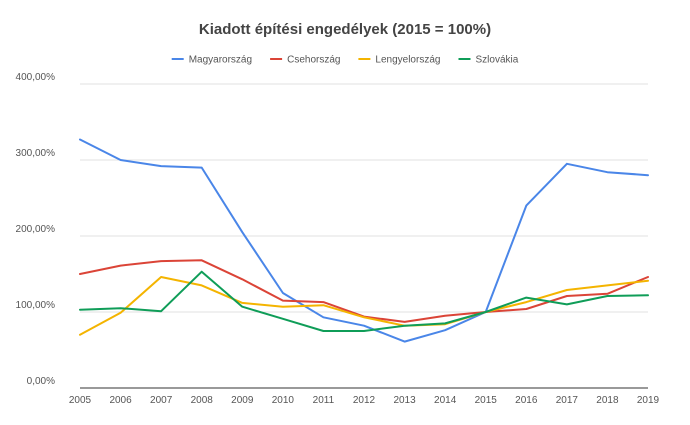  What do you see at coordinates (445, 400) in the screenshot?
I see `x-tick-label: 2014` at bounding box center [445, 400].